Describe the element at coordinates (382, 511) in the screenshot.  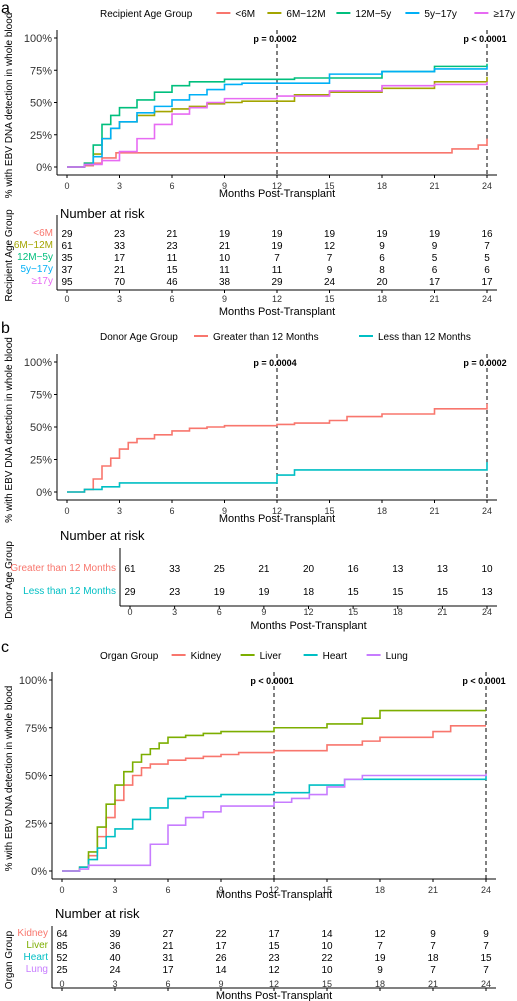
I see `x-tick-label: 18` at that location.